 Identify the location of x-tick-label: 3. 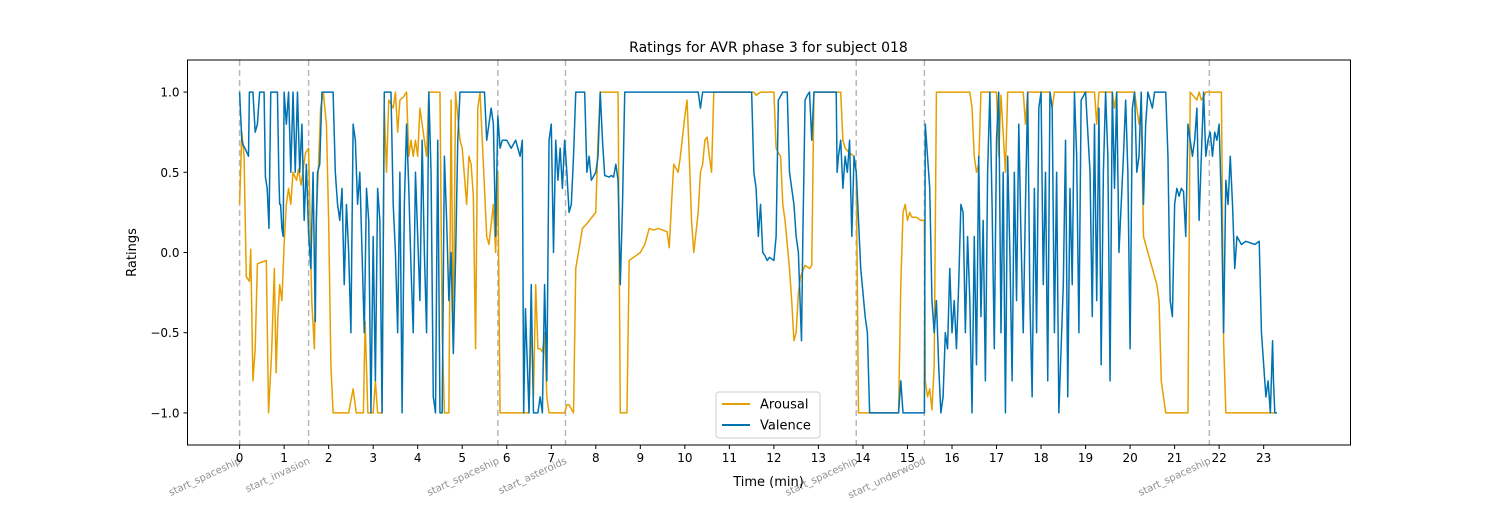
(373, 458).